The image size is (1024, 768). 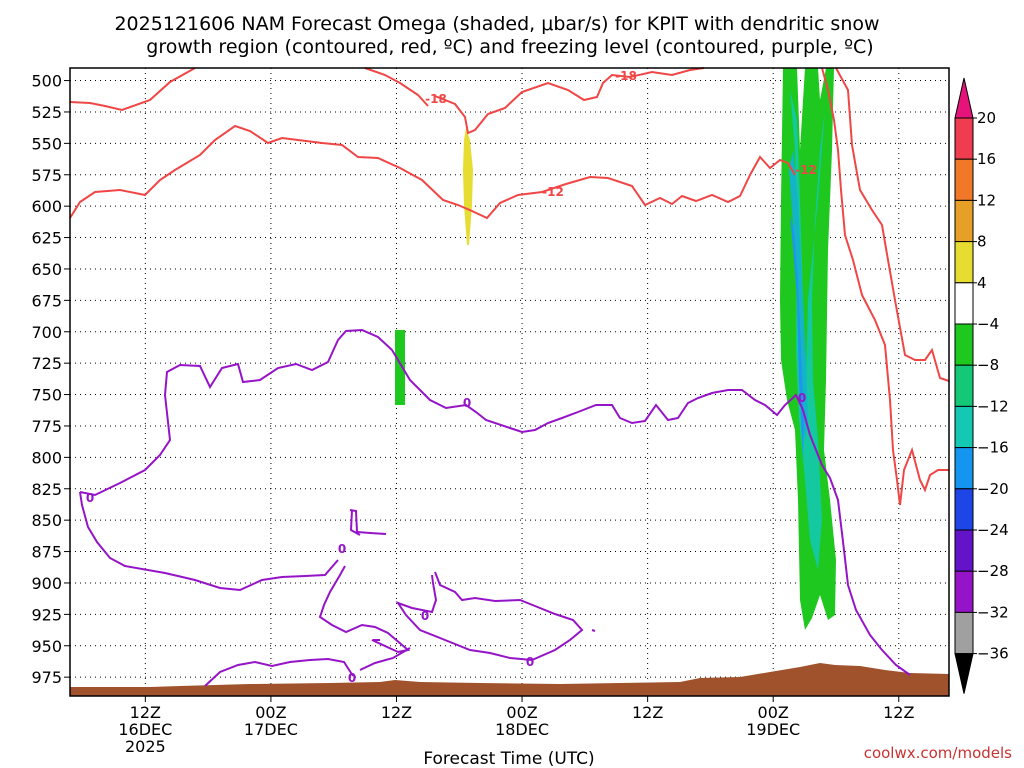 I want to click on colorbar-label: 20, so click(x=986, y=118).